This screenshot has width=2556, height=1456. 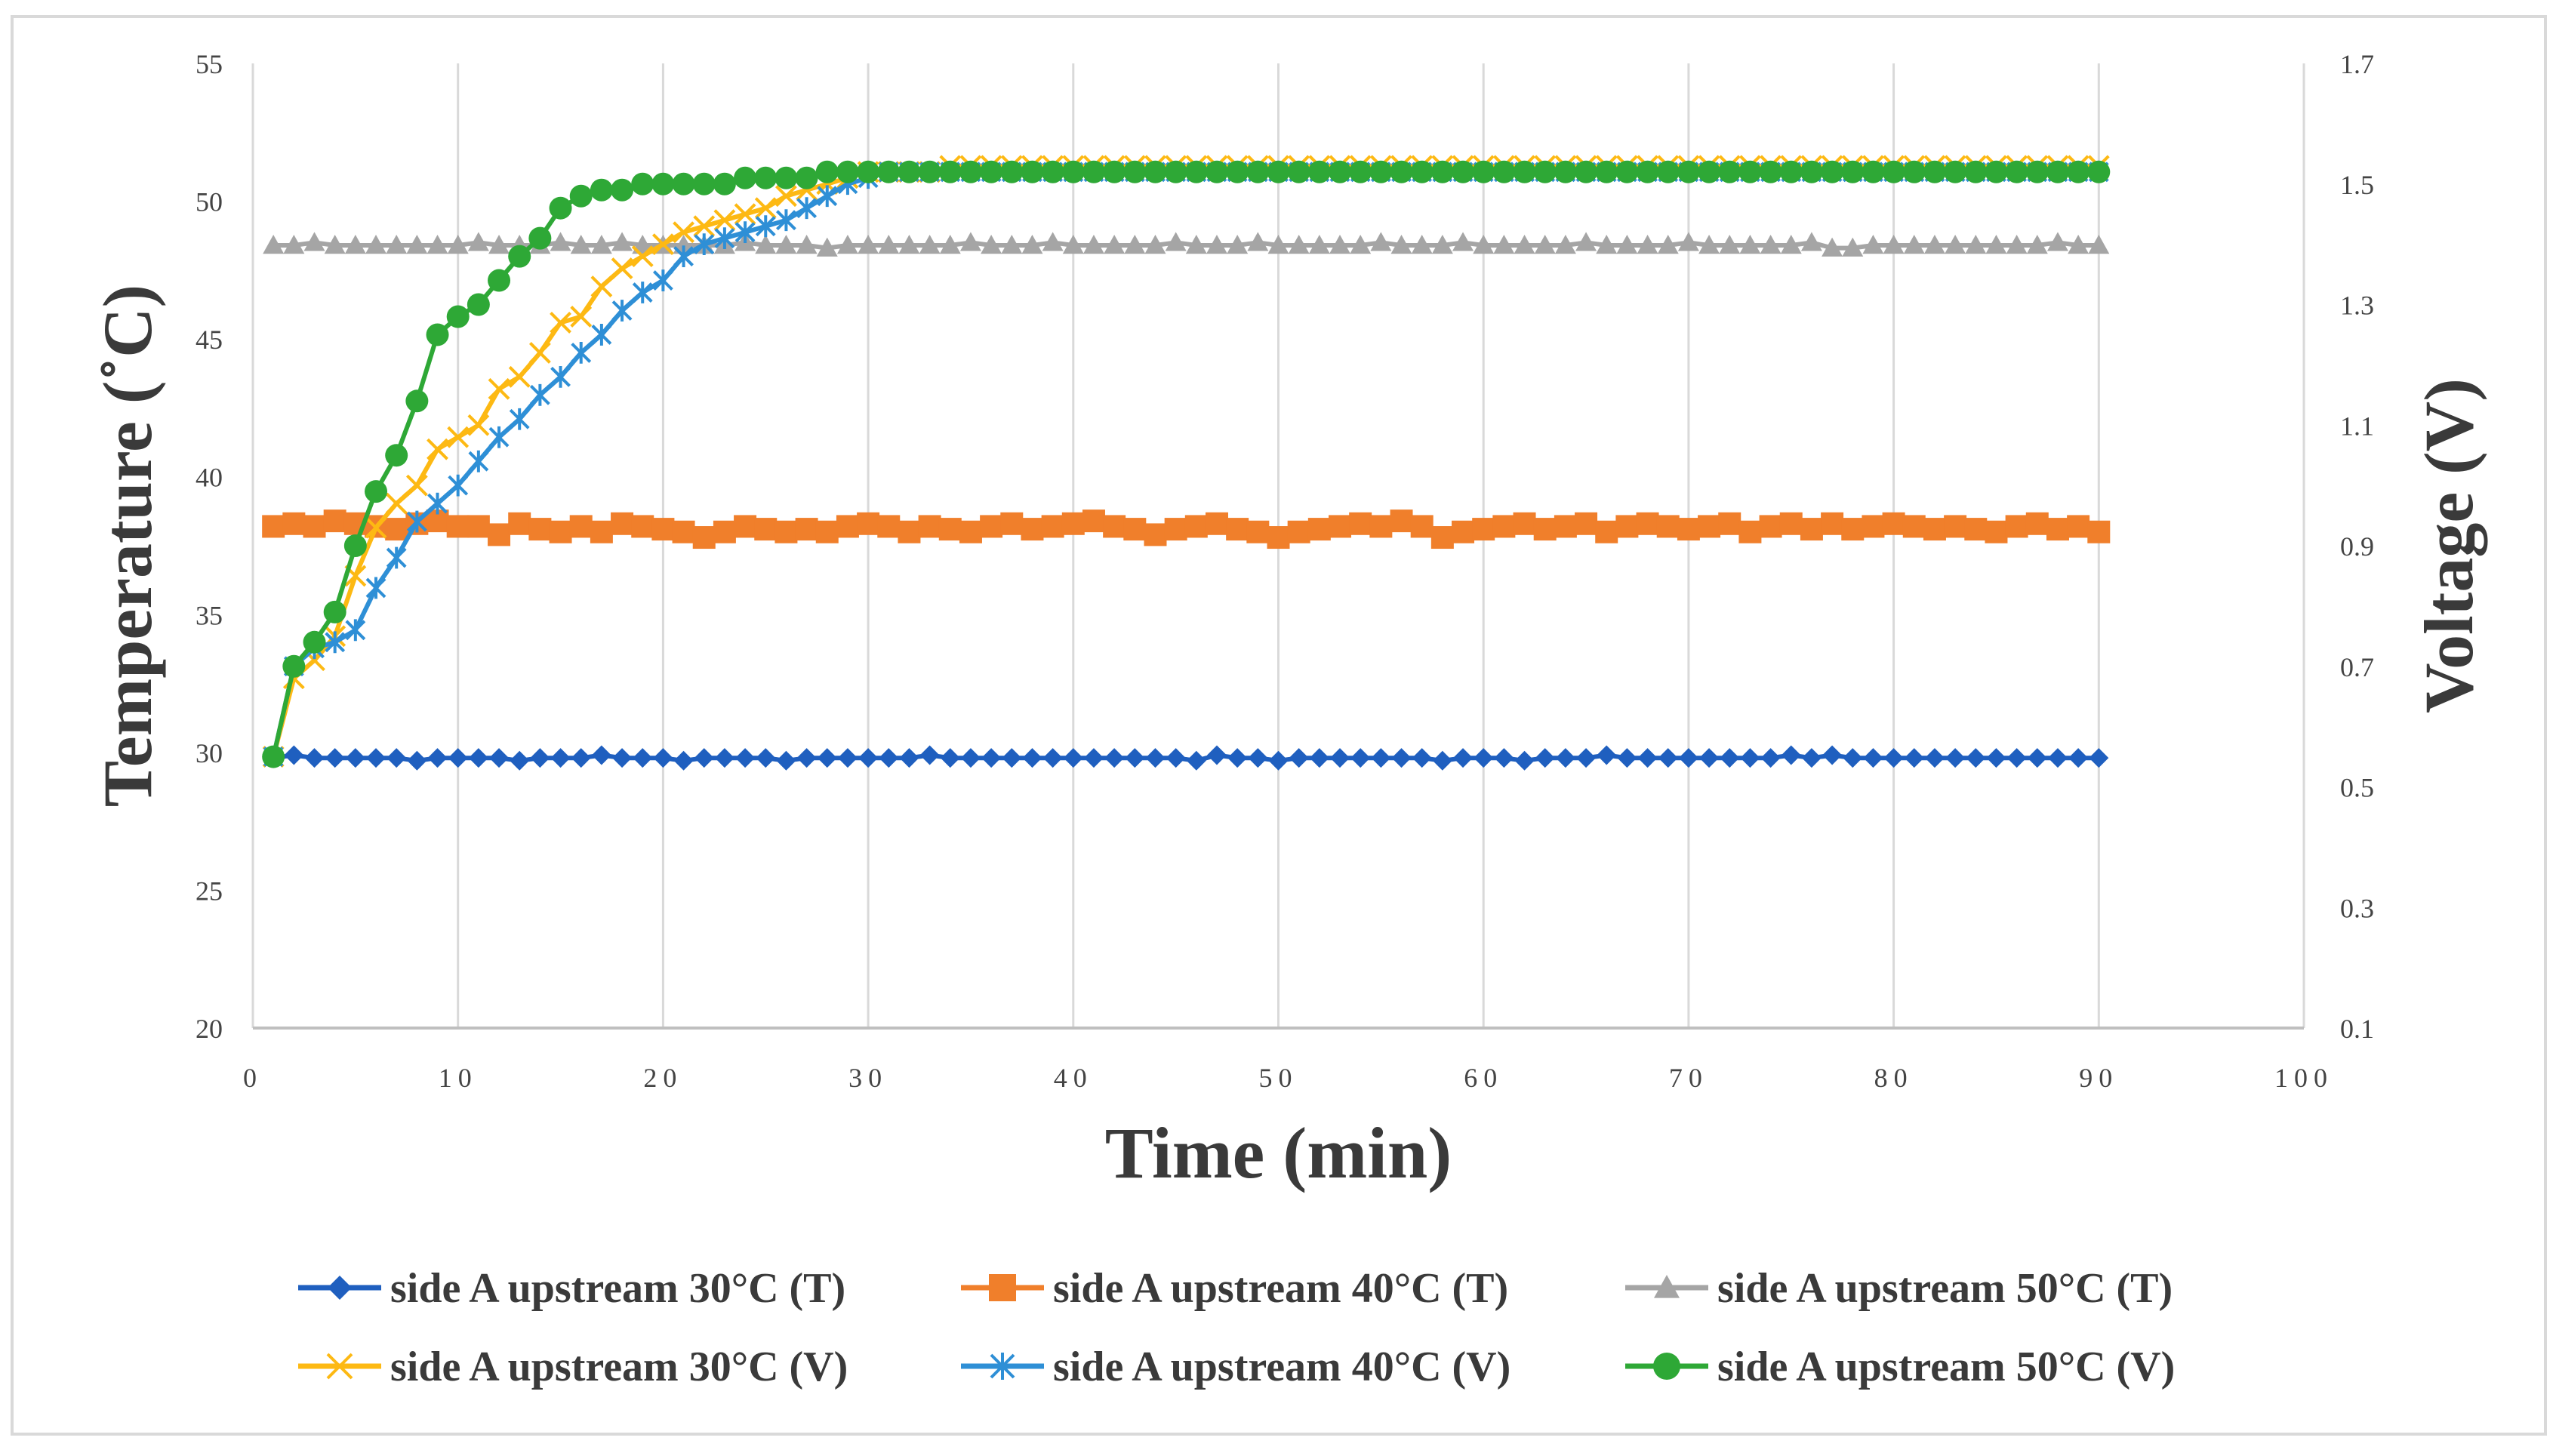 What do you see at coordinates (1899, 1288) in the screenshot?
I see `legend-item: side A upstream 50°C (T)` at bounding box center [1899, 1288].